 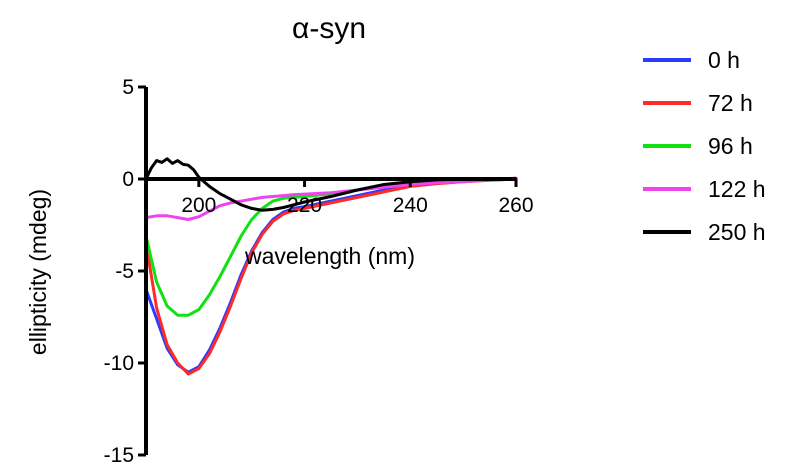 What do you see at coordinates (357, 198) in the screenshot?
I see `x-ticks: 200 220 240 260` at bounding box center [357, 198].